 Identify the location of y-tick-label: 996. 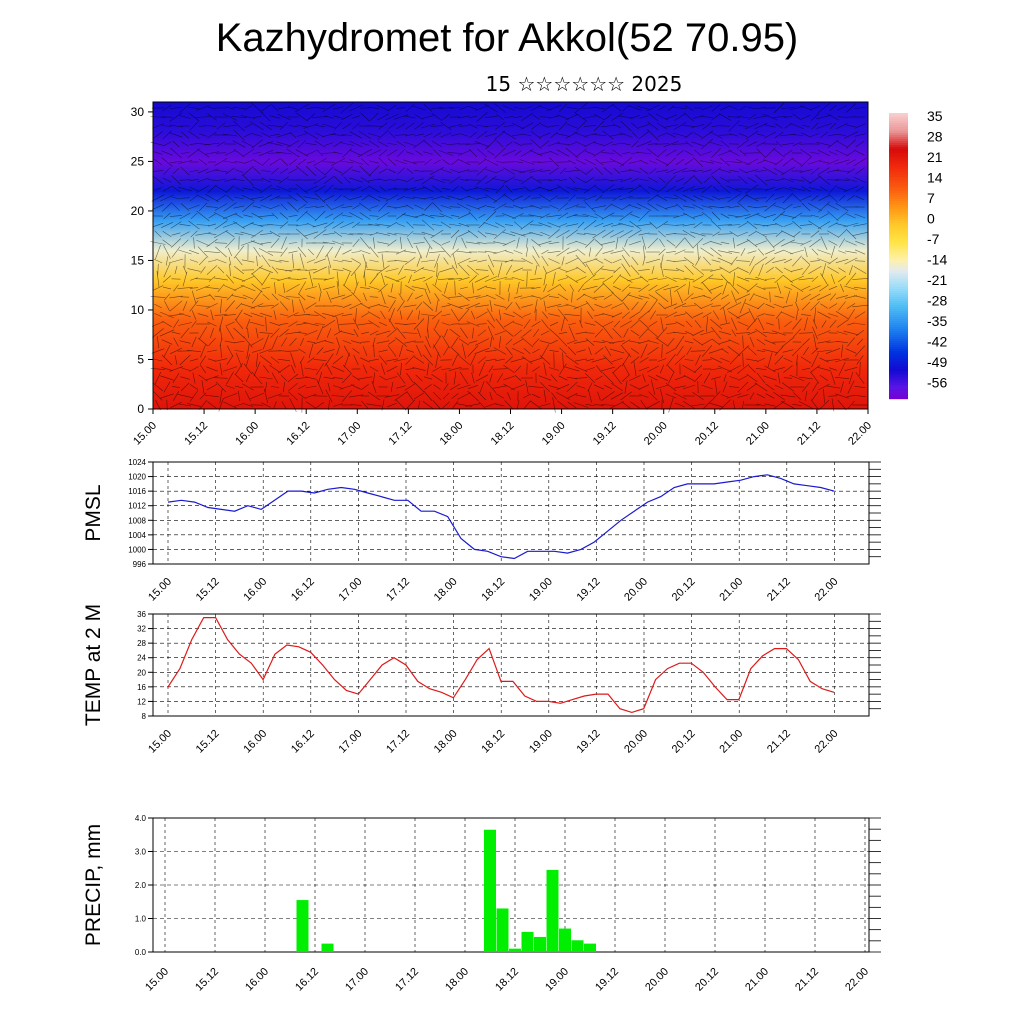
(140, 564).